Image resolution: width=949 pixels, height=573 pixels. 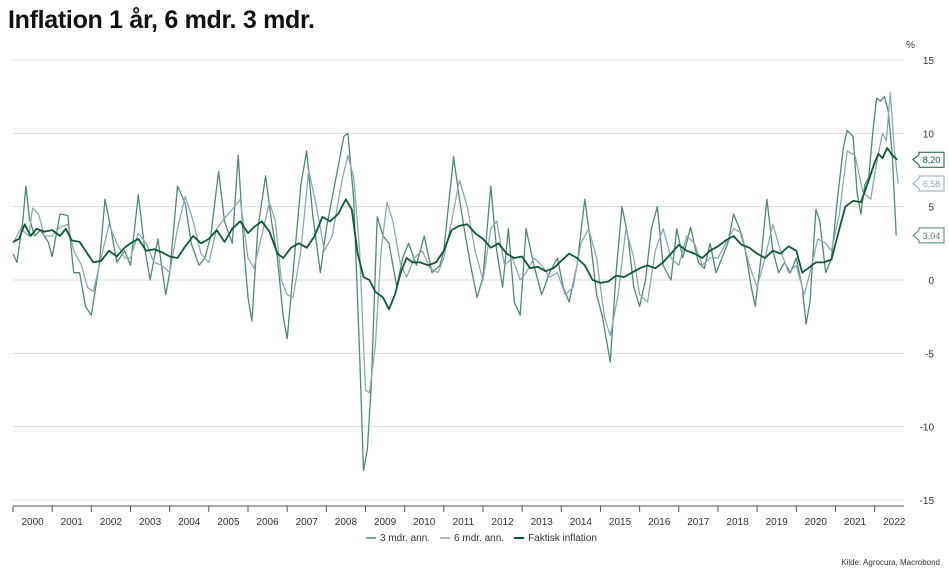 What do you see at coordinates (931, 281) in the screenshot?
I see `y-tick-label: 0` at bounding box center [931, 281].